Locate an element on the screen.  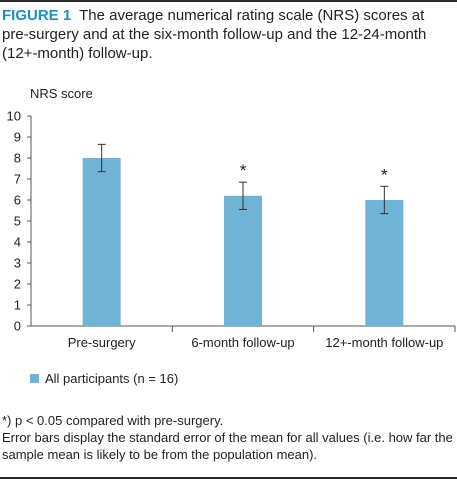
y-axis-label: NRS score is located at coordinates (61, 93).